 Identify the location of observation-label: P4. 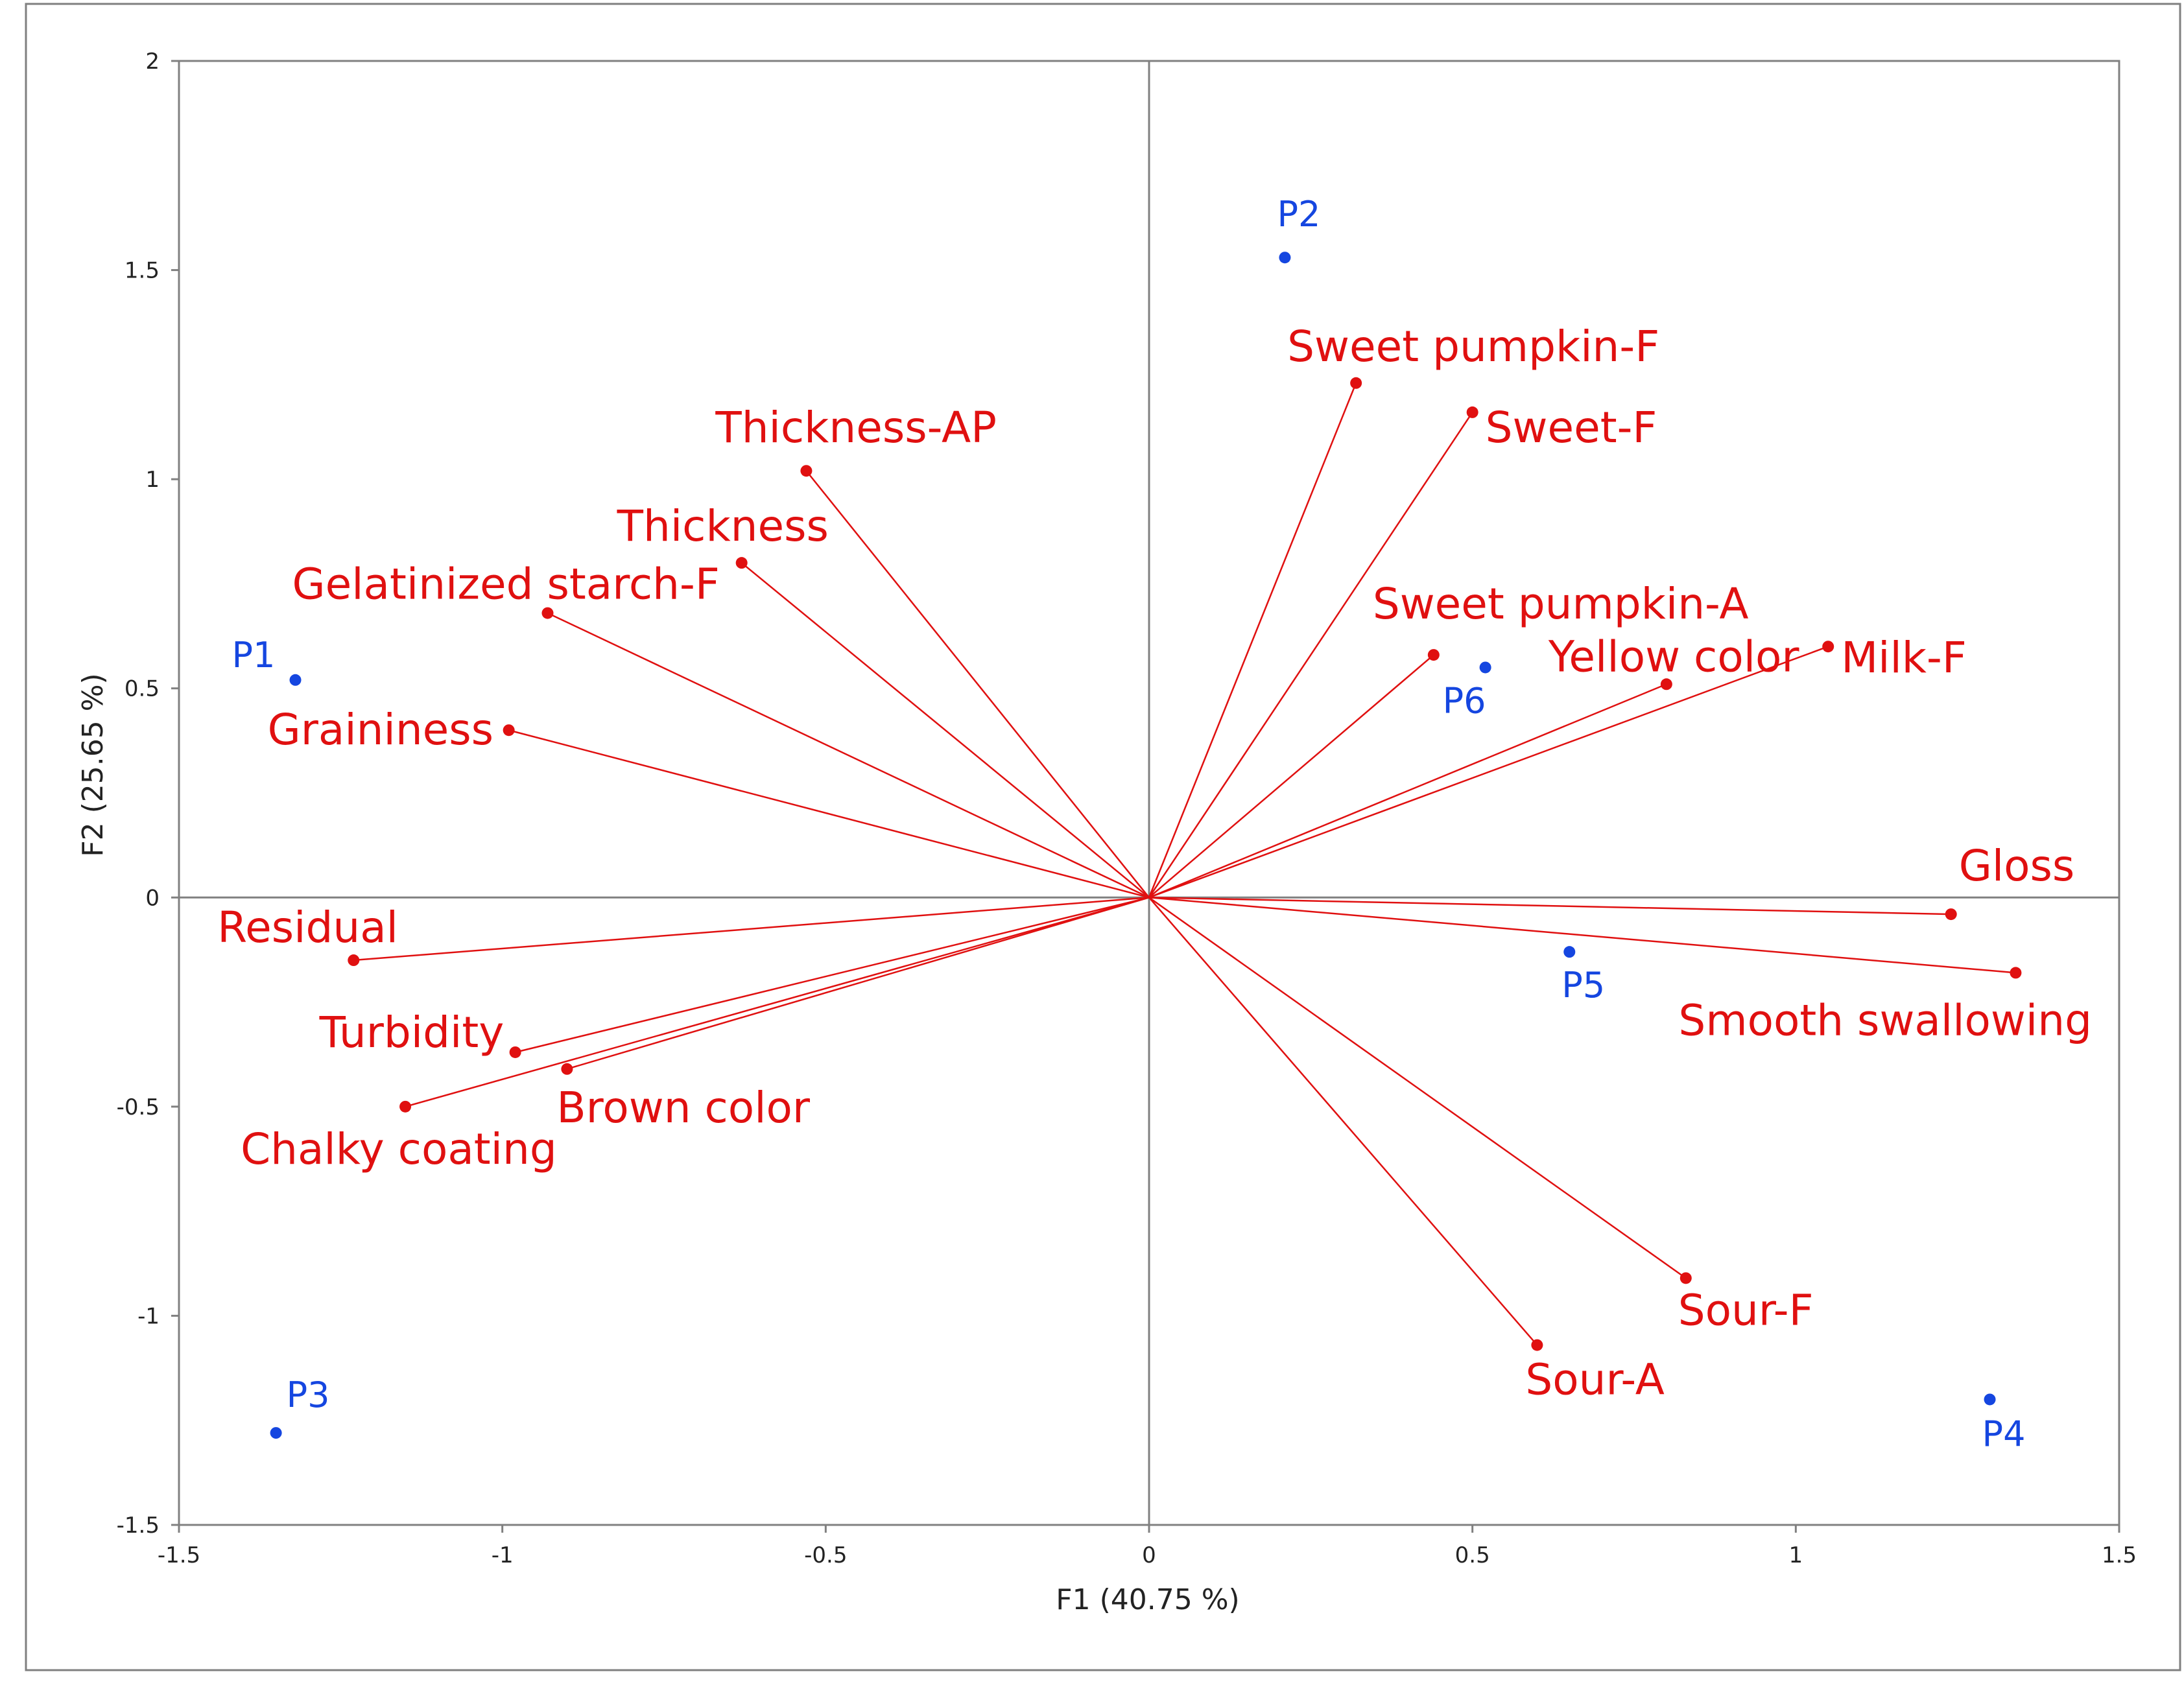
(2004, 1433).